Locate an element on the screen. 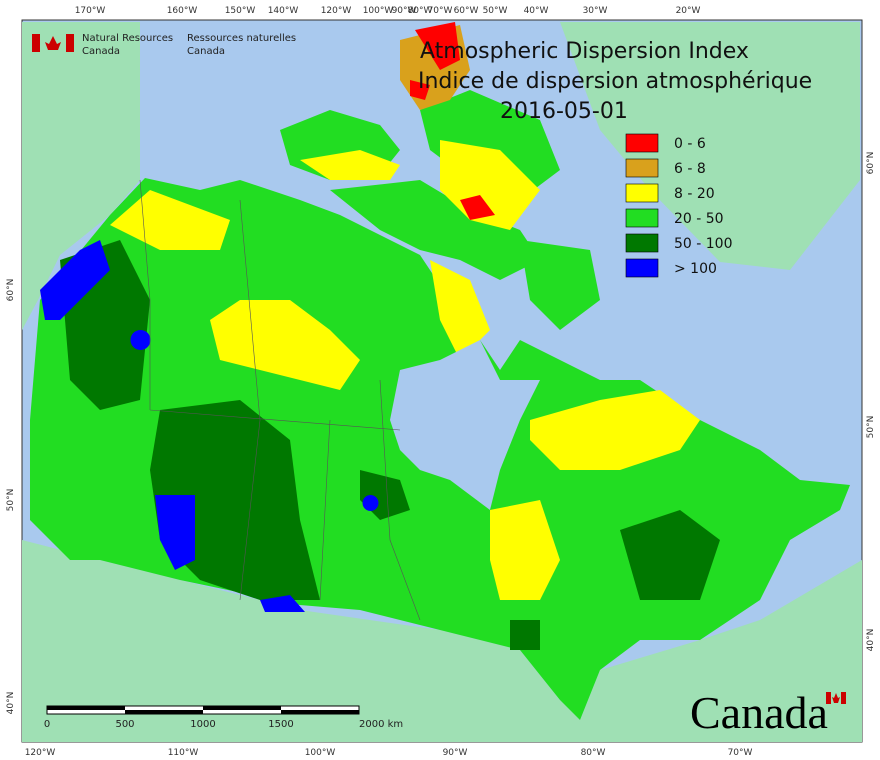 The image size is (880, 760). title: Atmospheric Dispersion Index is located at coordinates (584, 51).